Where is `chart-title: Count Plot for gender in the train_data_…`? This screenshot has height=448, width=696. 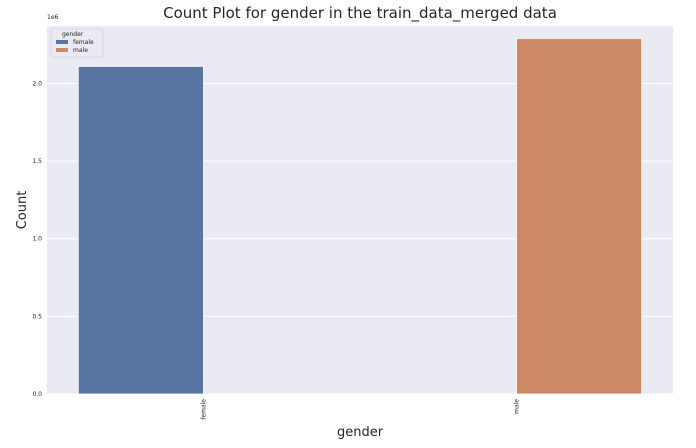 chart-title: Count Plot for gender in the train_data_… is located at coordinates (360, 13).